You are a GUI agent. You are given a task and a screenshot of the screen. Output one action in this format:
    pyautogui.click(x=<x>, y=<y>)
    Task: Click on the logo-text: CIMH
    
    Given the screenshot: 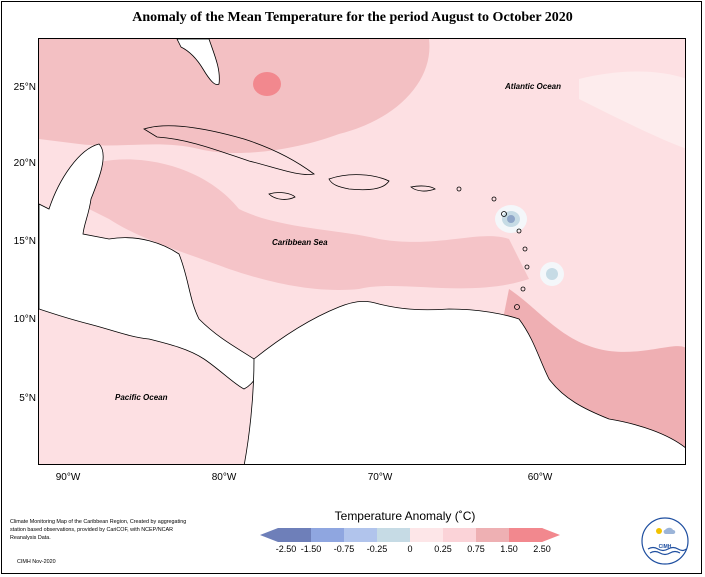 What is the action you would take?
    pyautogui.click(x=665, y=547)
    